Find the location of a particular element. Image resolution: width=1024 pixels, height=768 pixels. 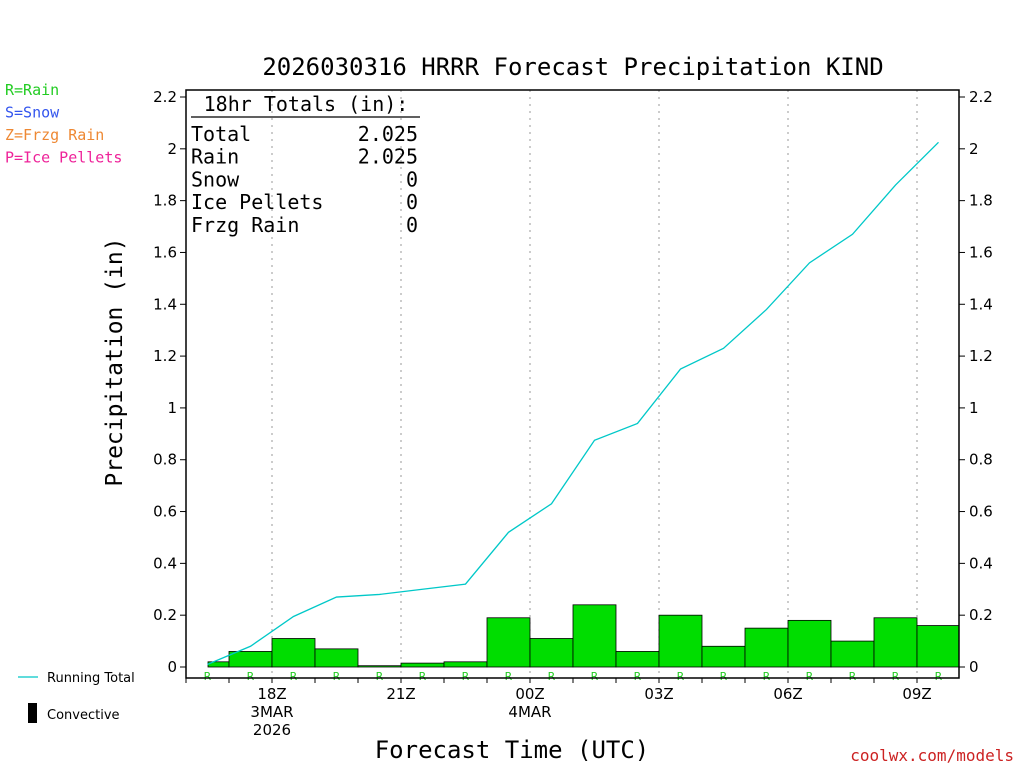

precip-type-key-item: S=Snow is located at coordinates (32, 113).